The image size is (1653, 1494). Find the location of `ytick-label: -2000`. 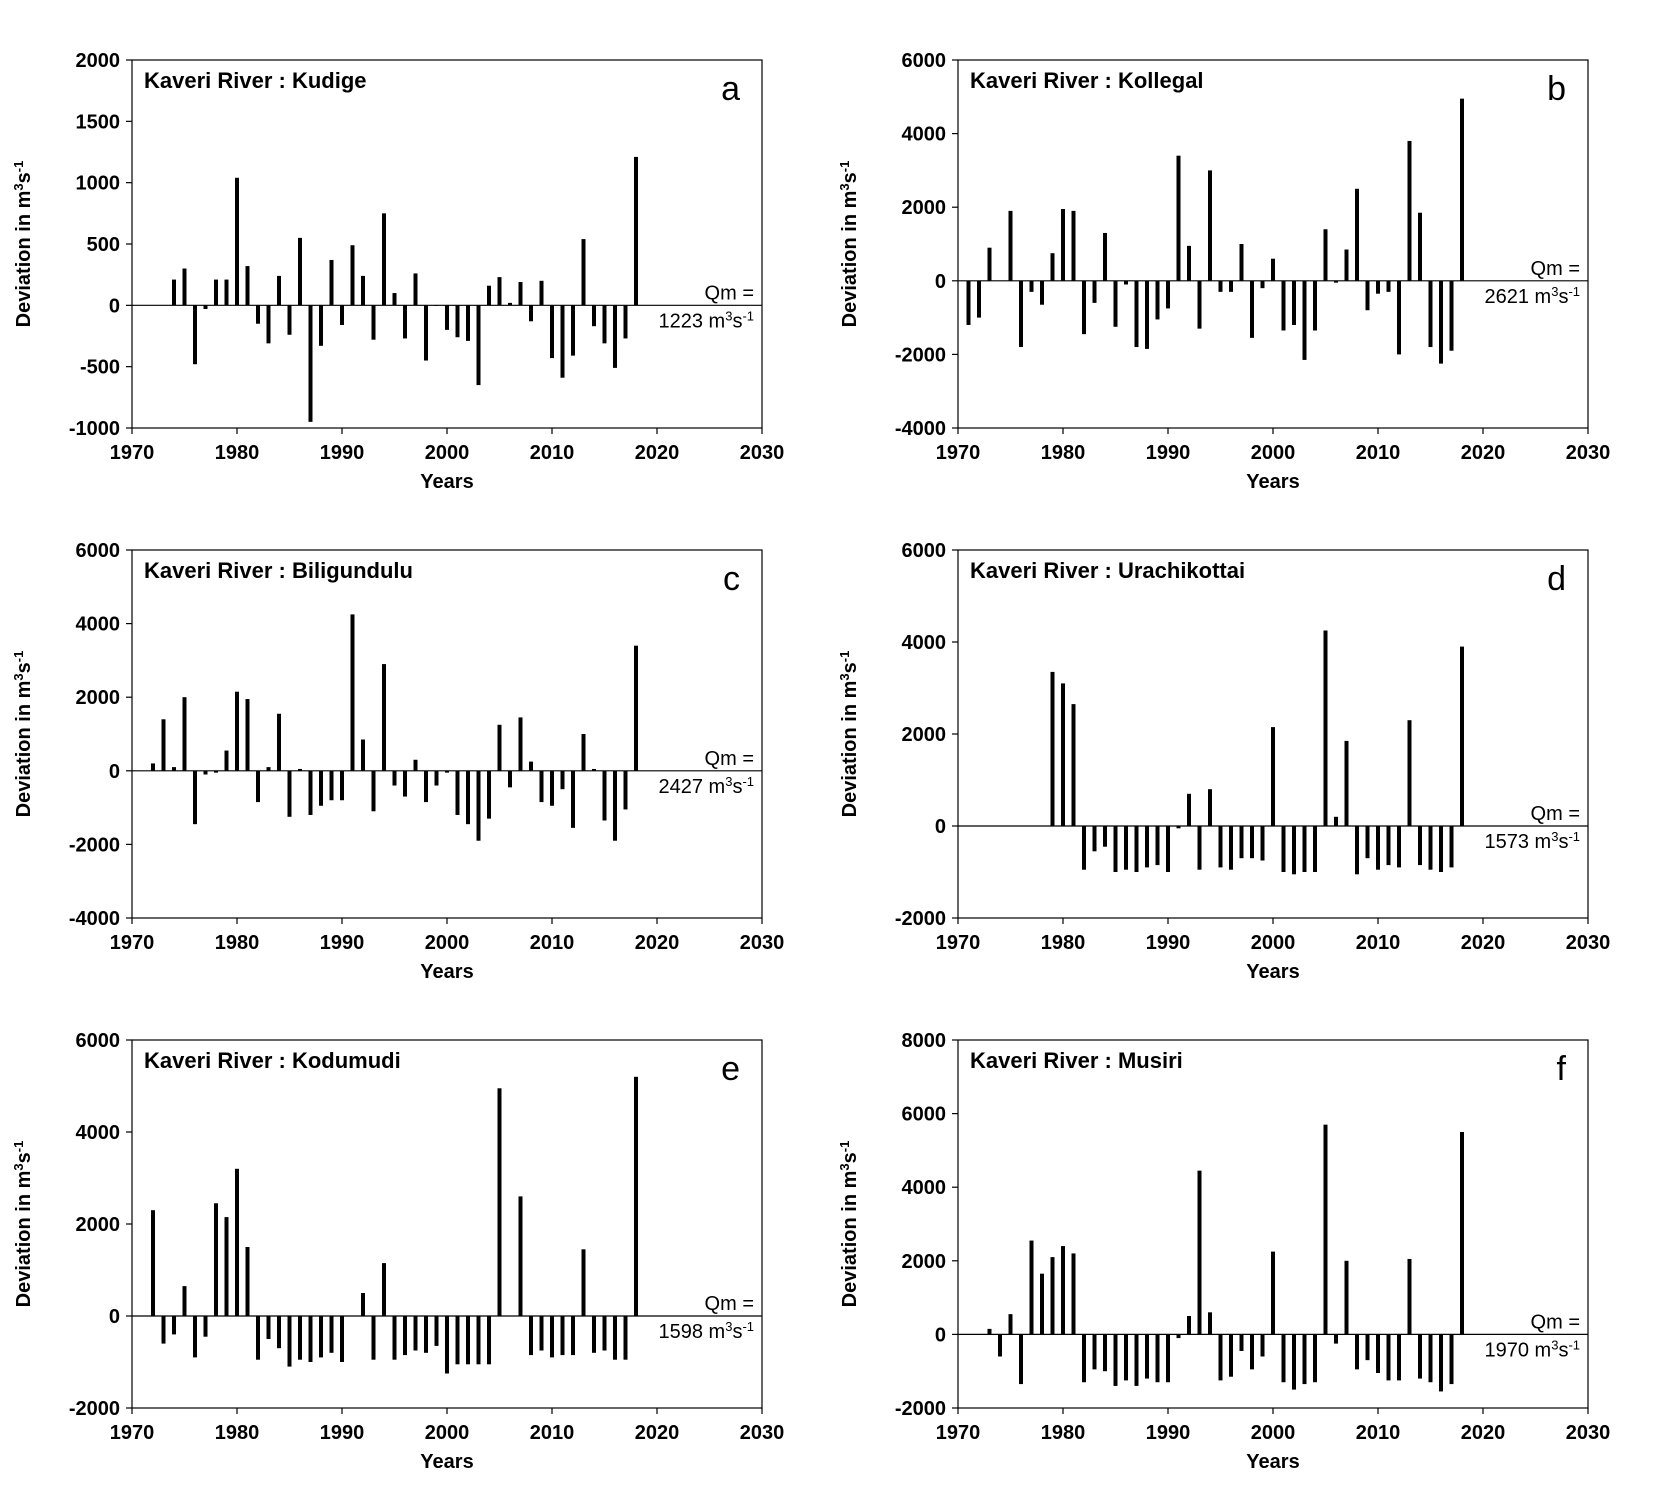

ytick-label: -2000 is located at coordinates (94, 845).